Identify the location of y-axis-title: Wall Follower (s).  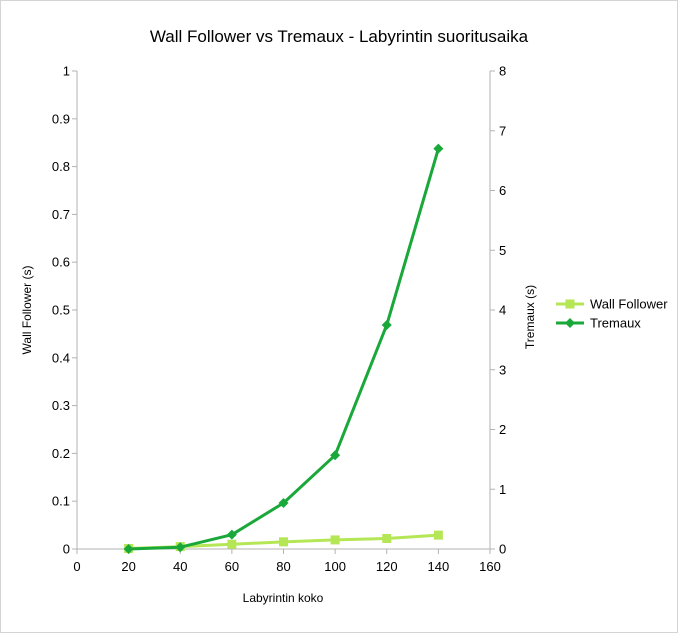
(27, 310).